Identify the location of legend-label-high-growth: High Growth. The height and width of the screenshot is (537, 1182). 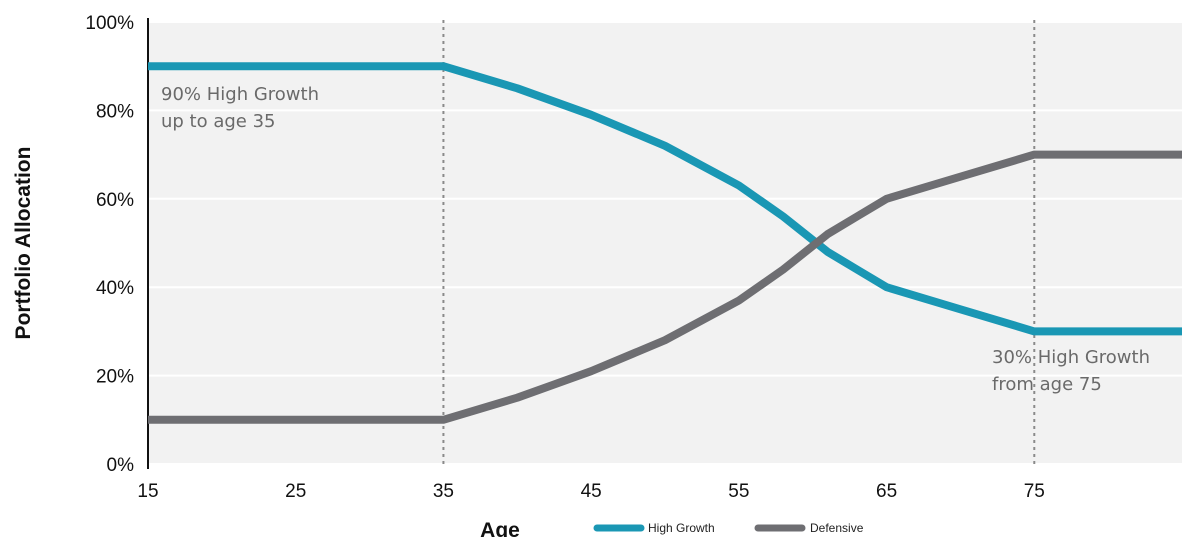
(681, 528).